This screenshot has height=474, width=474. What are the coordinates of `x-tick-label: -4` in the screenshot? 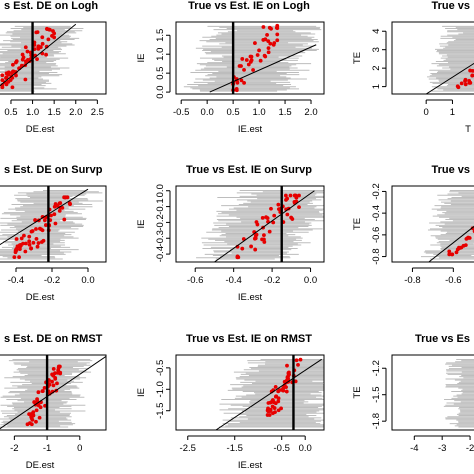 It's located at (414, 448).